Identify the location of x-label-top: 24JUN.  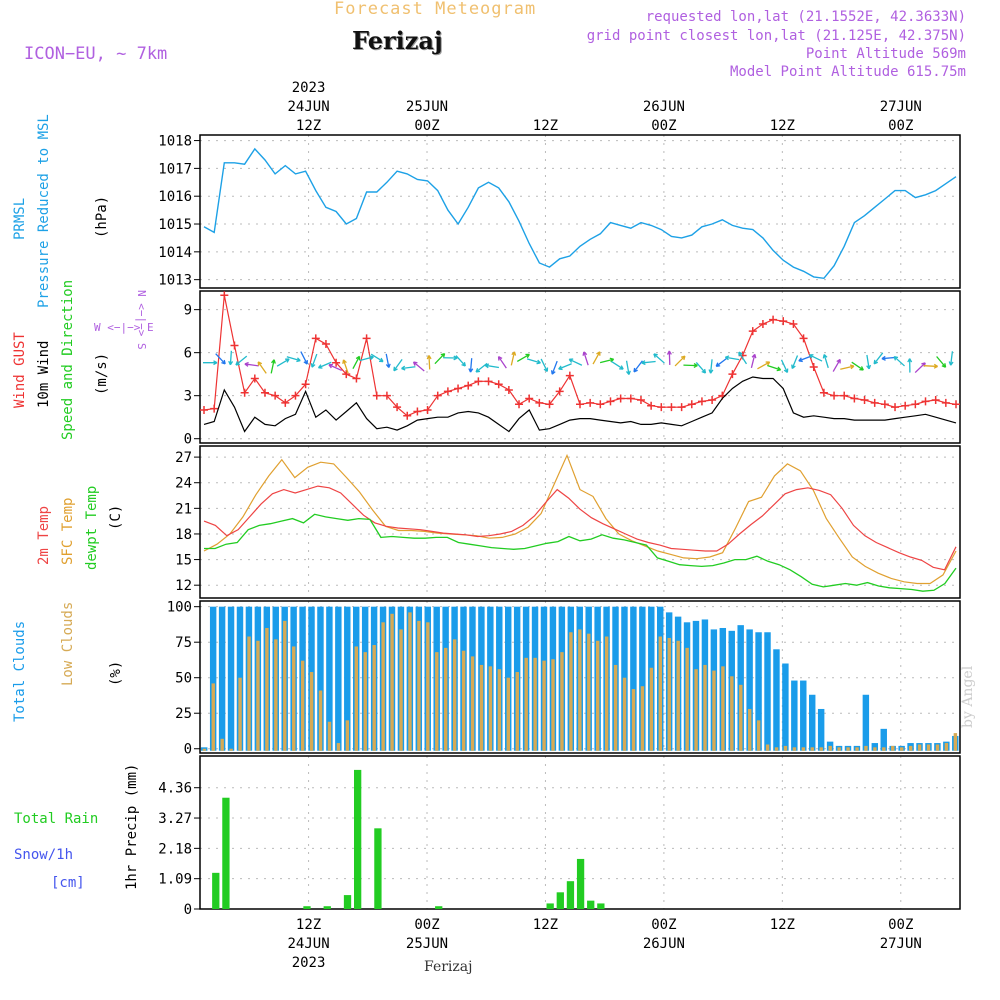
(308, 107).